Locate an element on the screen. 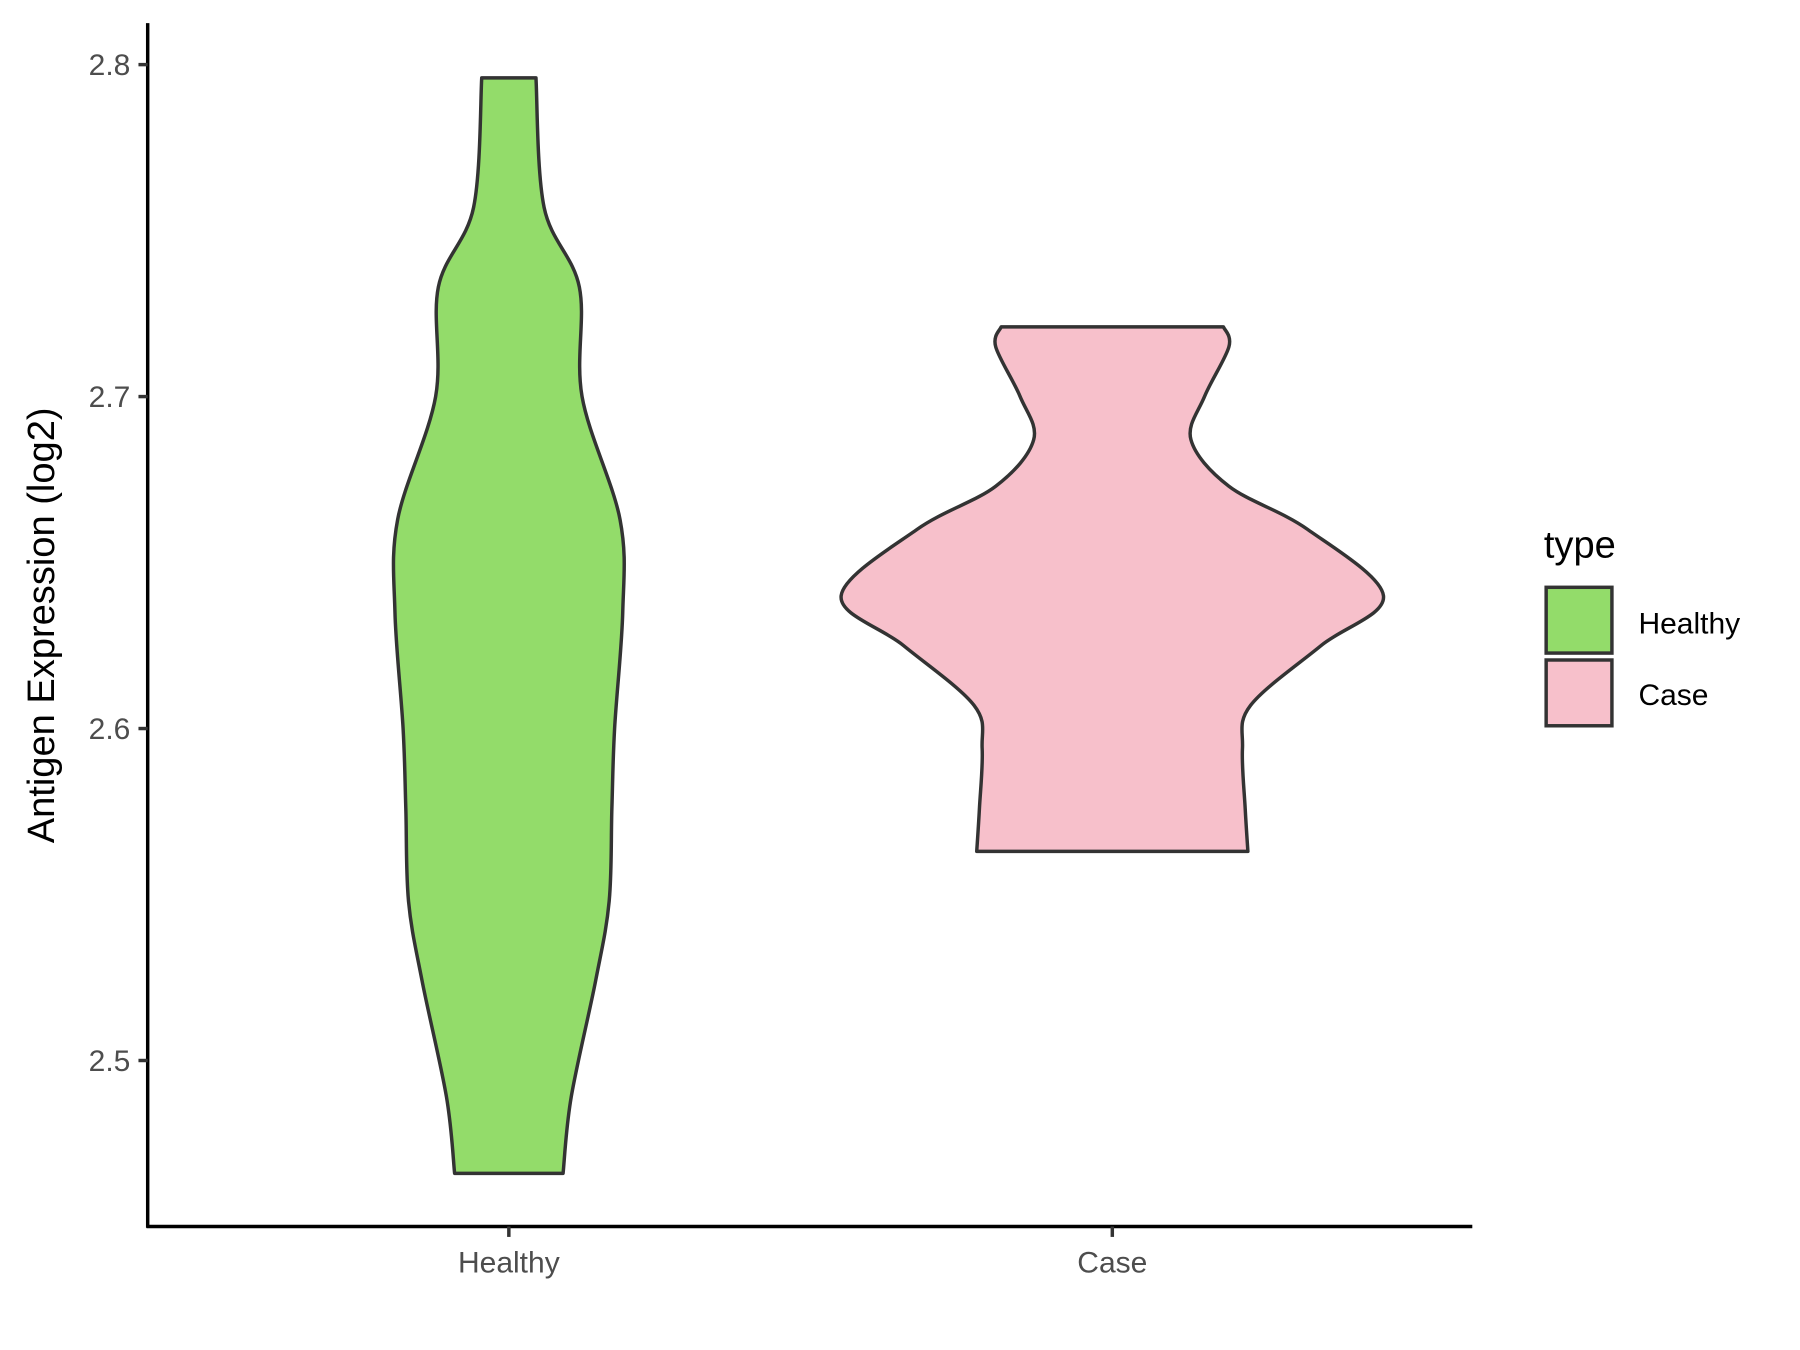  legend-swatch-case is located at coordinates (1579, 693).